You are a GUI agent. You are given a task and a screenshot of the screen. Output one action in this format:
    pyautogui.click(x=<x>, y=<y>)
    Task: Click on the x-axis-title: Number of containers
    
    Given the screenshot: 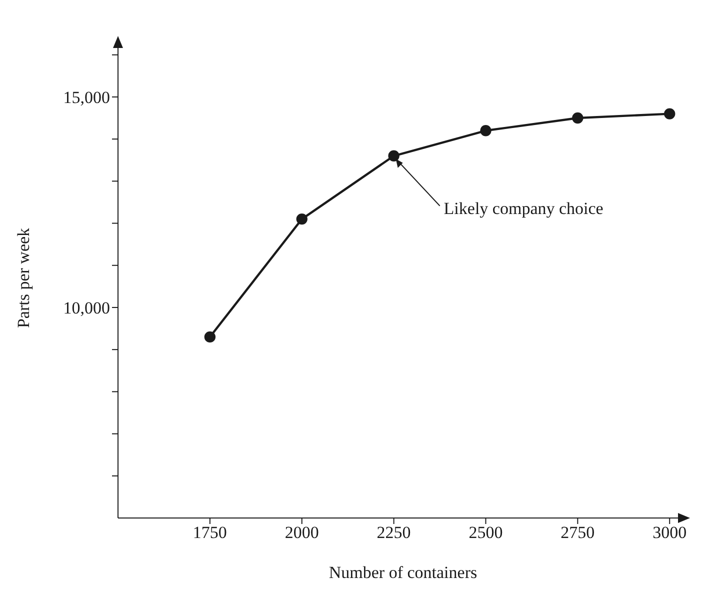 What is the action you would take?
    pyautogui.click(x=403, y=572)
    